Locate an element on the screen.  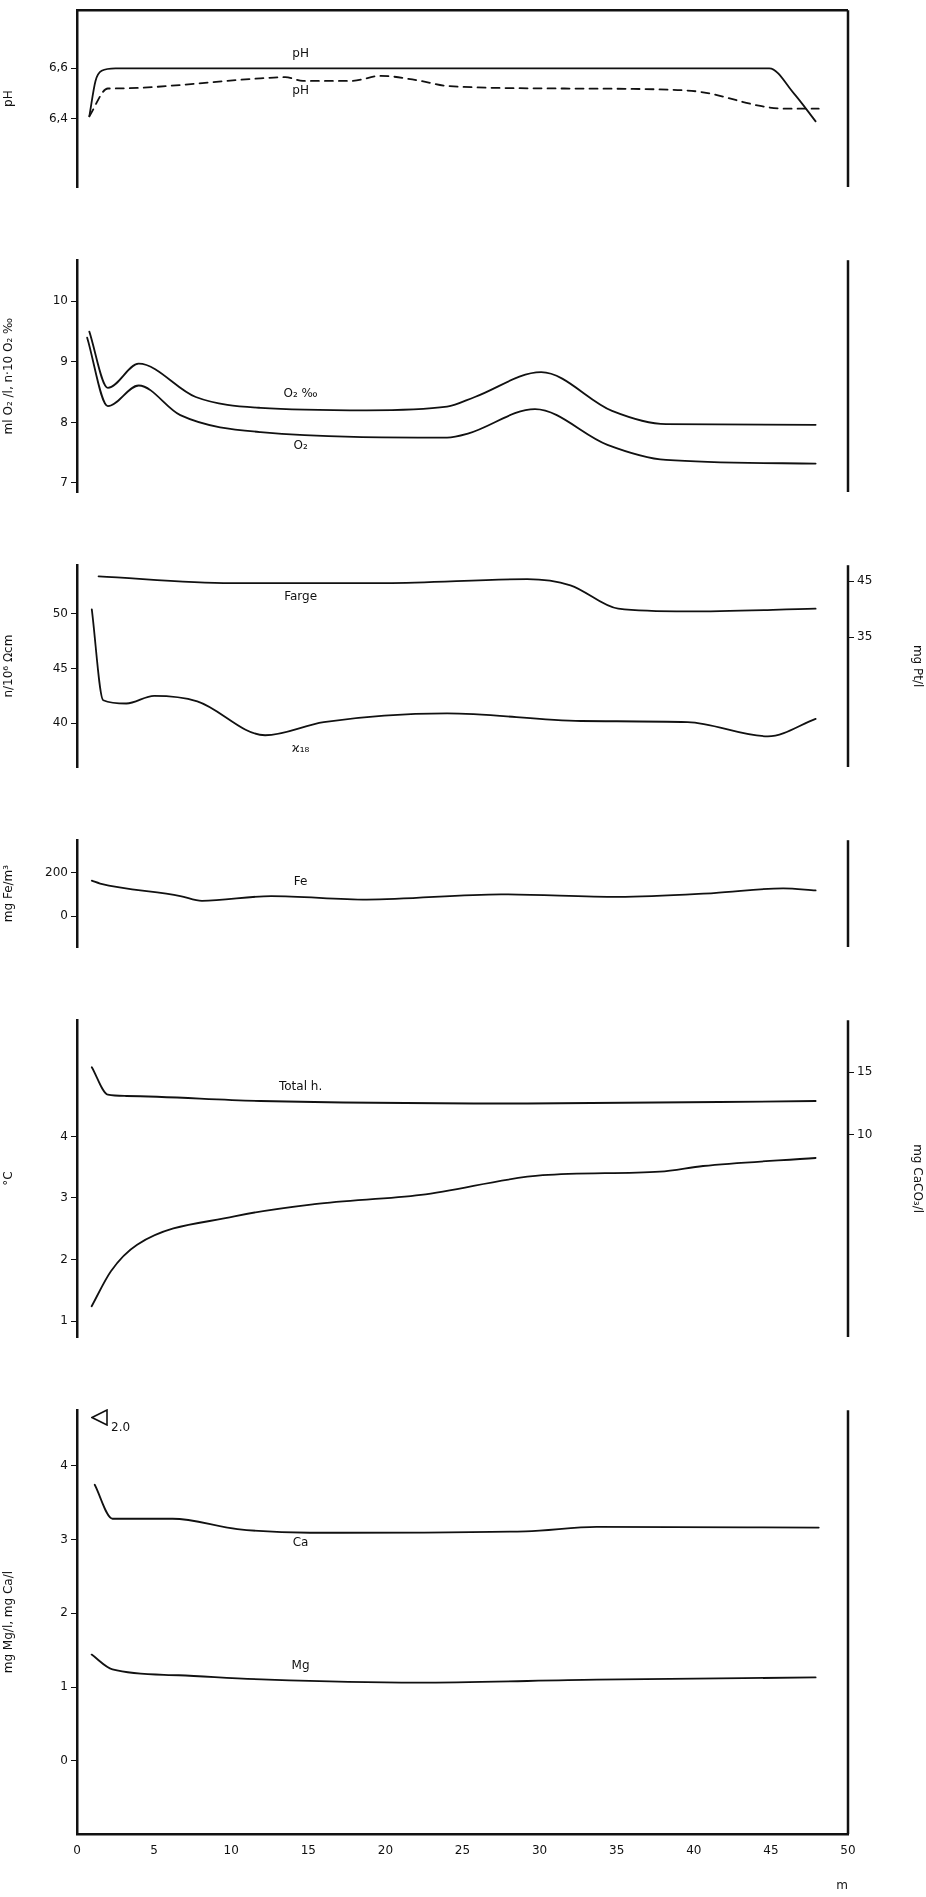
y-tick-label: 200 is located at coordinates (56, 872).